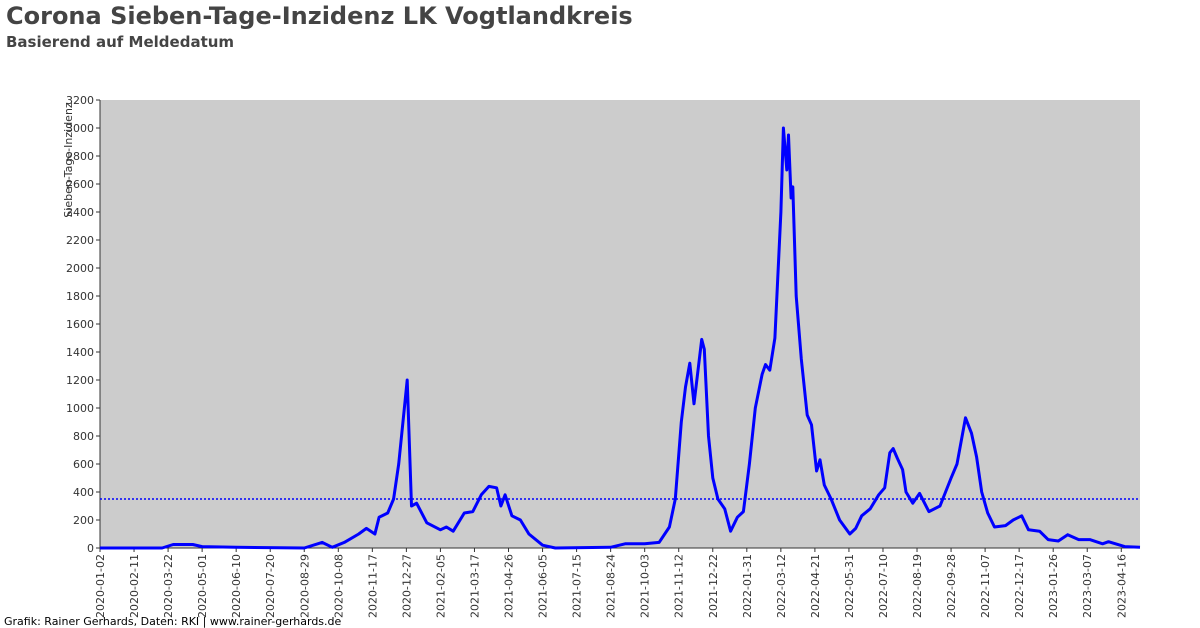 The image size is (1200, 628). Describe the element at coordinates (80, 380) in the screenshot. I see `y-tick-label: 1200` at that location.